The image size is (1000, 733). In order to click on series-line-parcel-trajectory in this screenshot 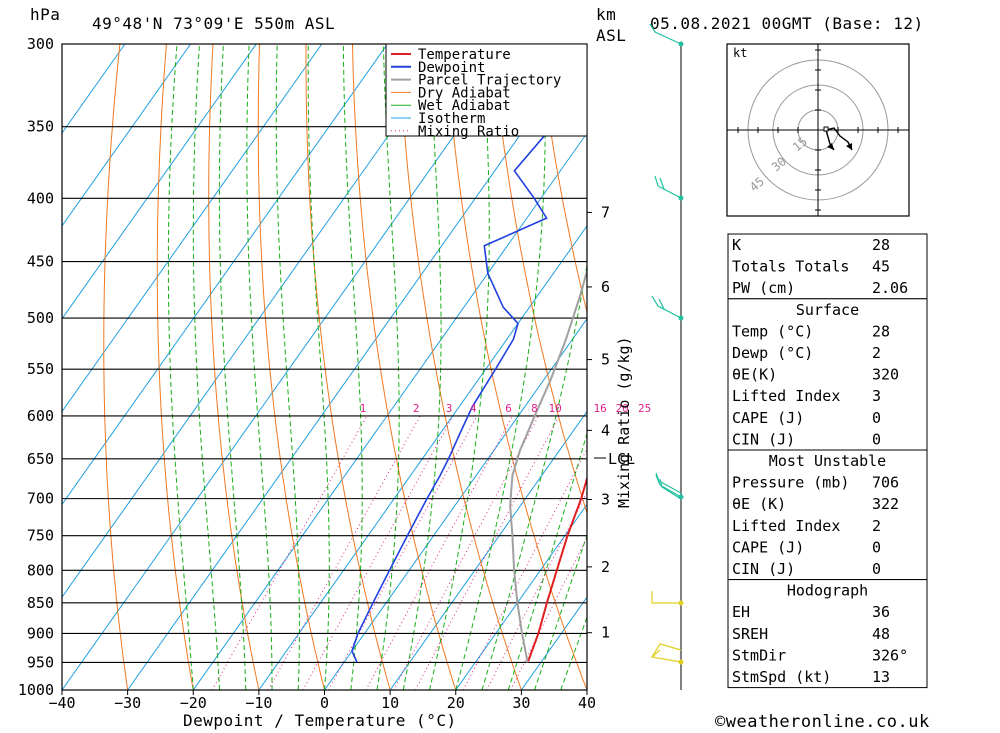, I will do `click(548, 465)`.